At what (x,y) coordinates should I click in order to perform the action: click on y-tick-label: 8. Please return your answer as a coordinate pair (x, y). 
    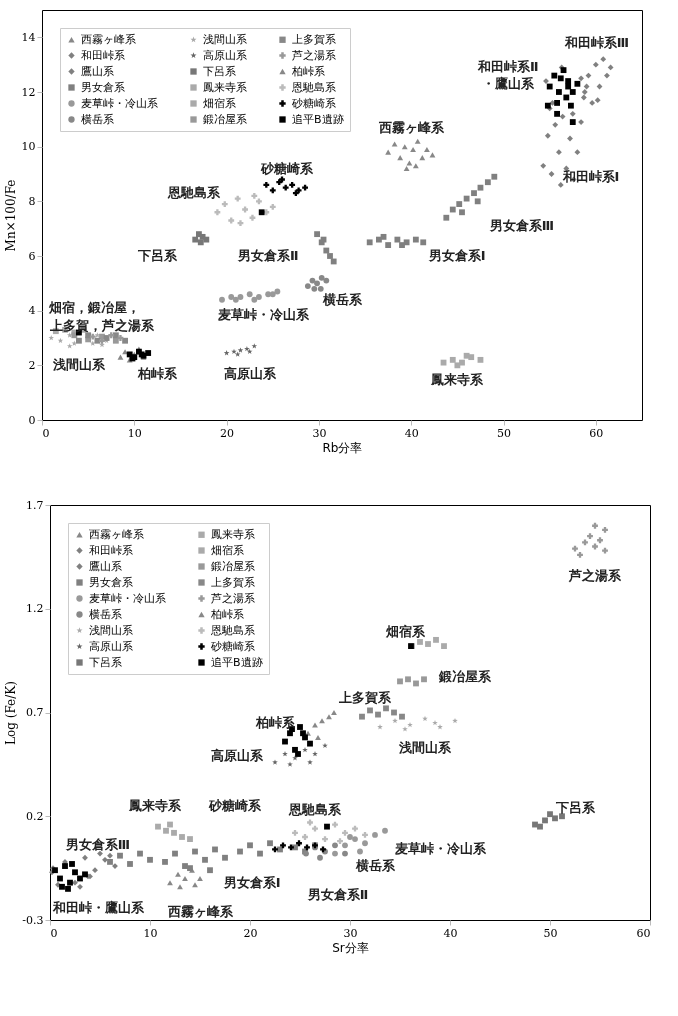
    Looking at the image, I should click on (32, 201).